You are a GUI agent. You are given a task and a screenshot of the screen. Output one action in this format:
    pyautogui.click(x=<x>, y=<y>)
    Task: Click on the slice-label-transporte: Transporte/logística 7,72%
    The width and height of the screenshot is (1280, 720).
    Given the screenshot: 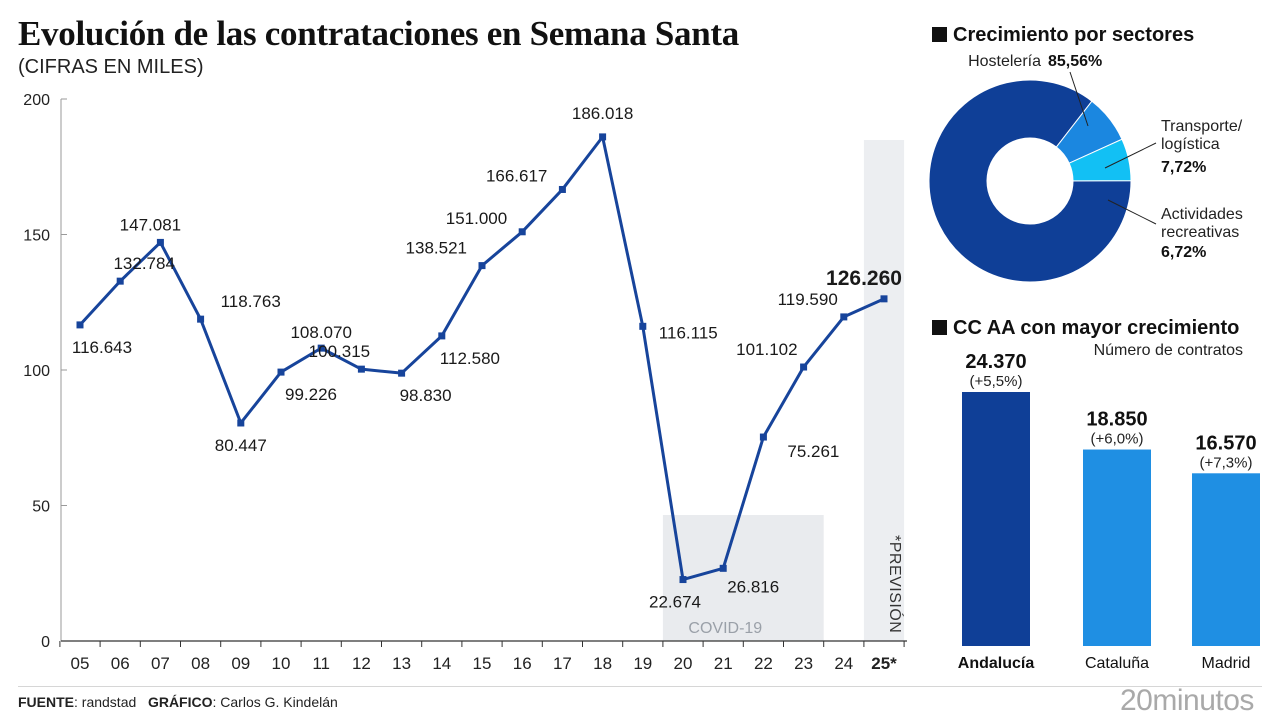 What is the action you would take?
    pyautogui.click(x=1202, y=147)
    